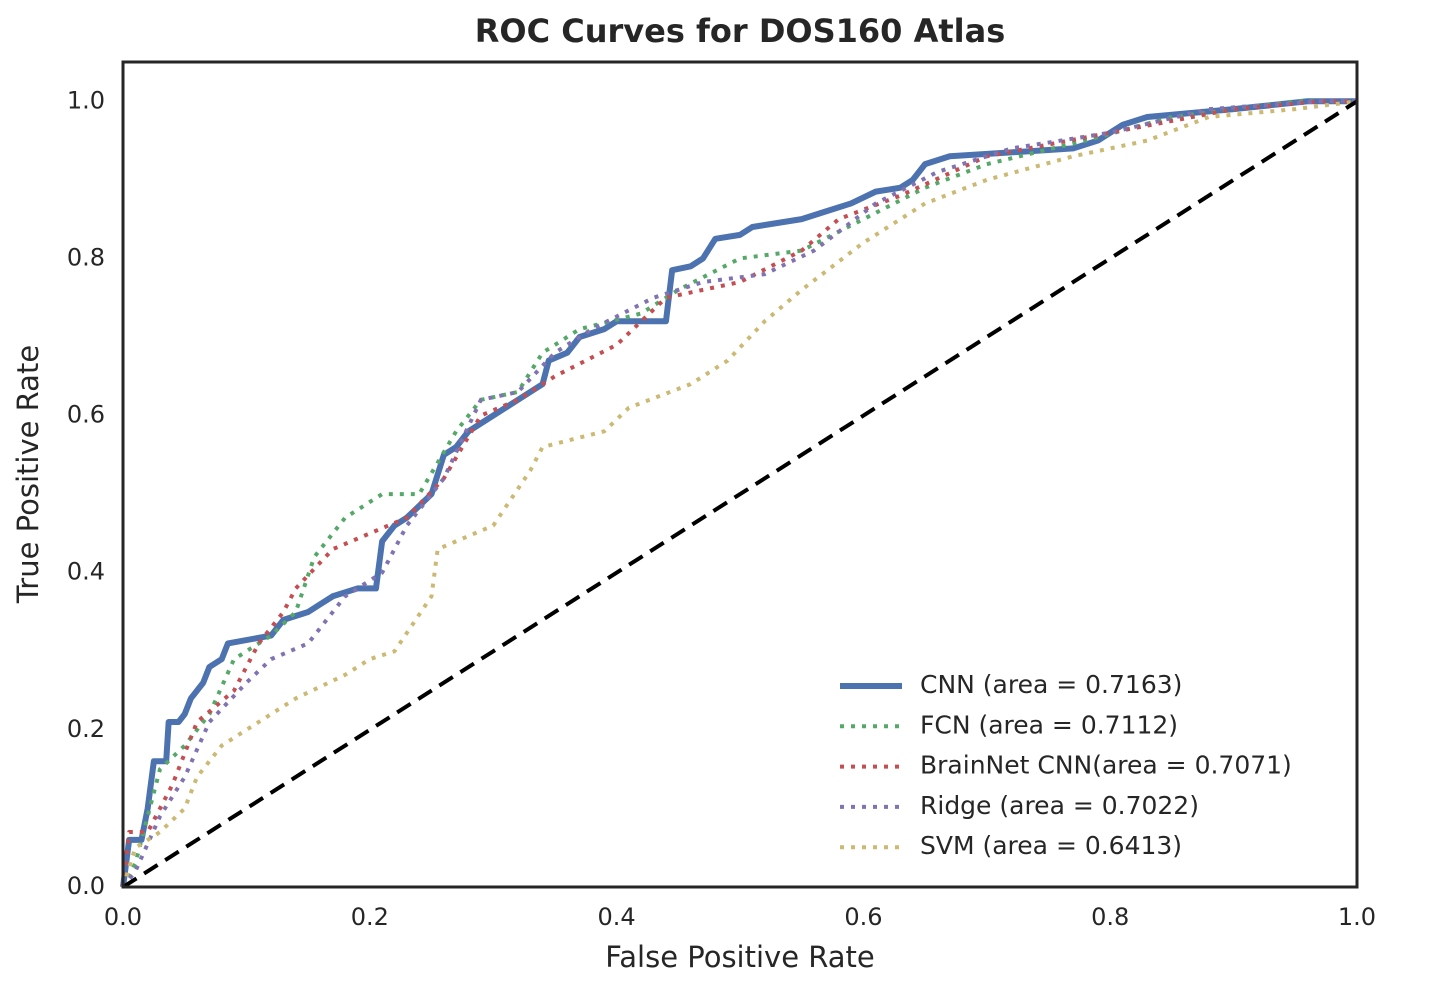 This screenshot has height=996, width=1456. What do you see at coordinates (1357, 917) in the screenshot?
I see `x-tick-label: 1.0` at bounding box center [1357, 917].